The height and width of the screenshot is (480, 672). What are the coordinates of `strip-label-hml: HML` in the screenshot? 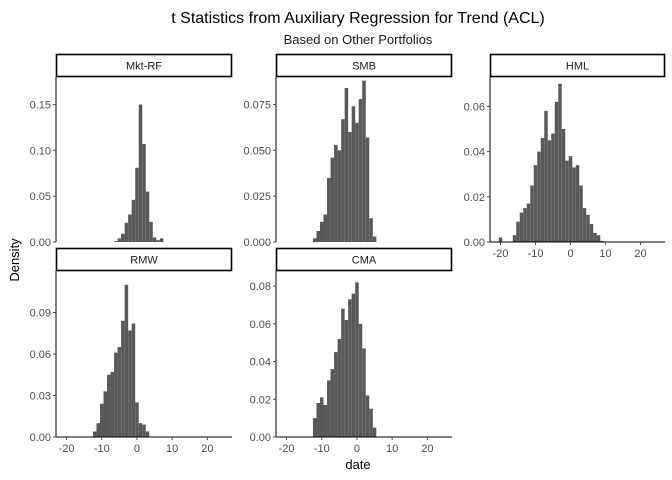 It's located at (577, 67).